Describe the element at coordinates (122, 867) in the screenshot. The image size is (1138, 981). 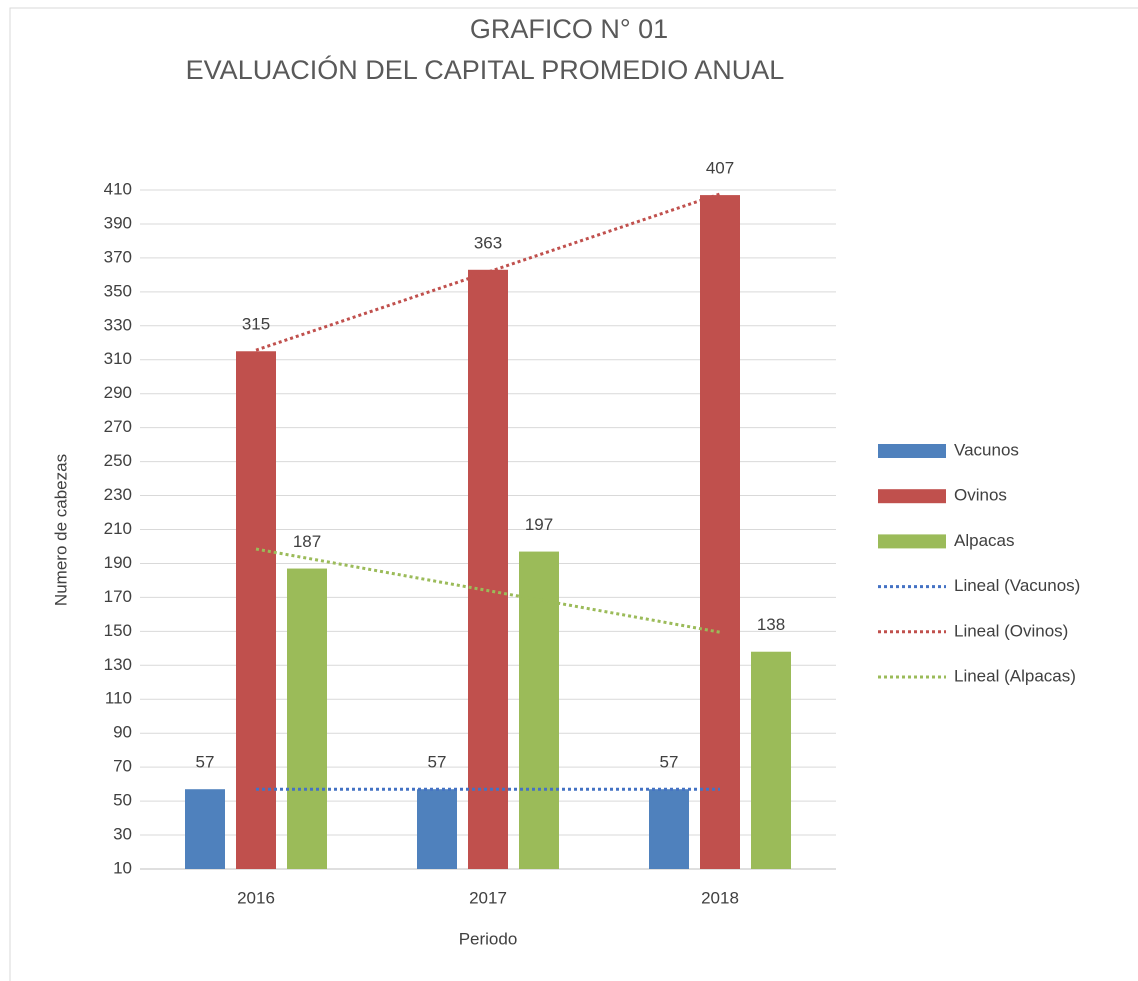
I see `y-tick-label: 10` at that location.